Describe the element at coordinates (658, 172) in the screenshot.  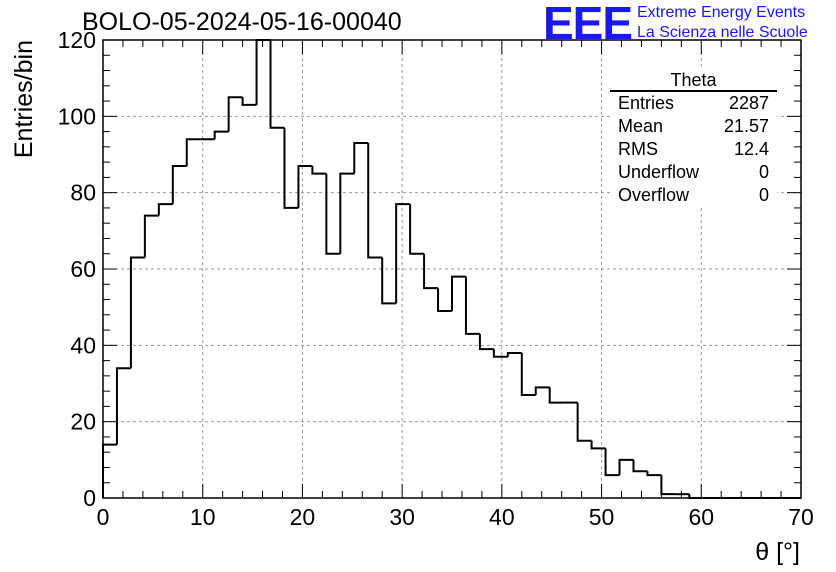
I see `stats-label: Underflow` at that location.